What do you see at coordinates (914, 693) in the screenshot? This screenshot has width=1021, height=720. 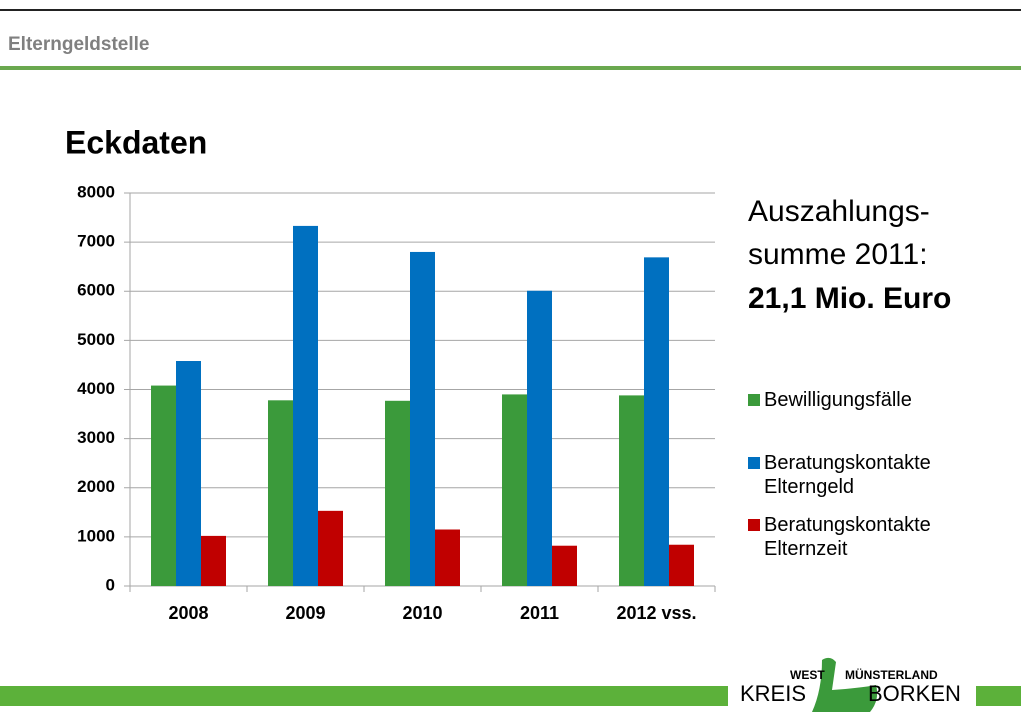 I see `logo-text: BORKEN` at bounding box center [914, 693].